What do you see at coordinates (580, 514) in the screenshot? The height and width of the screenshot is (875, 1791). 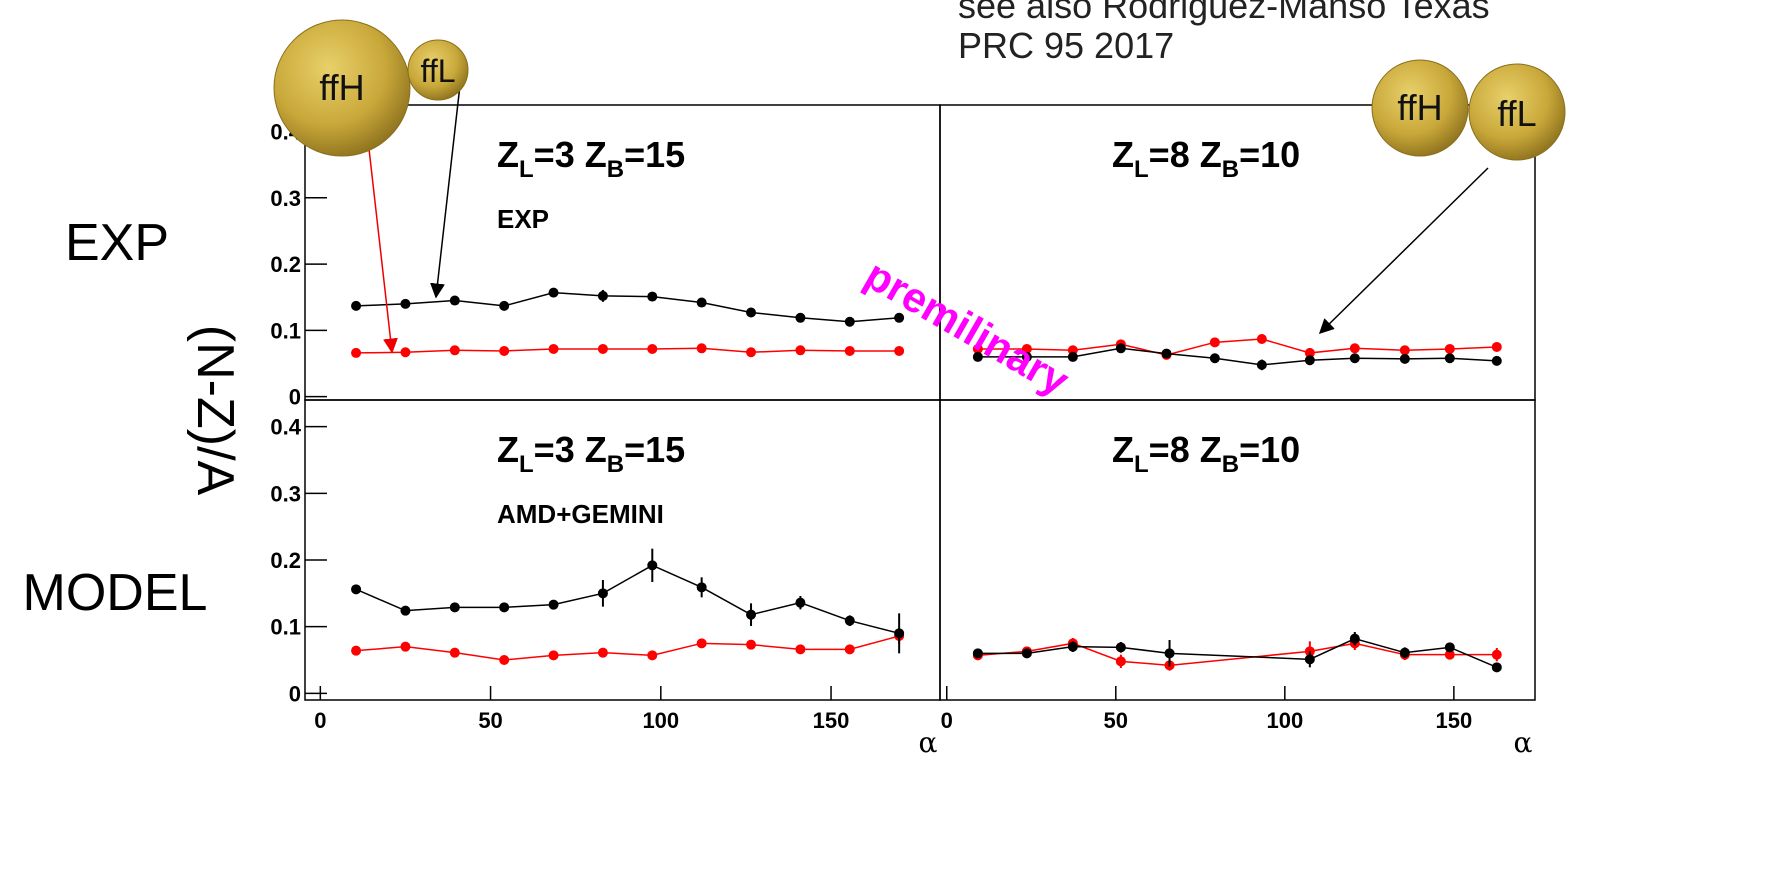 I see `panel-subtitle: AMD+GEMINI` at bounding box center [580, 514].